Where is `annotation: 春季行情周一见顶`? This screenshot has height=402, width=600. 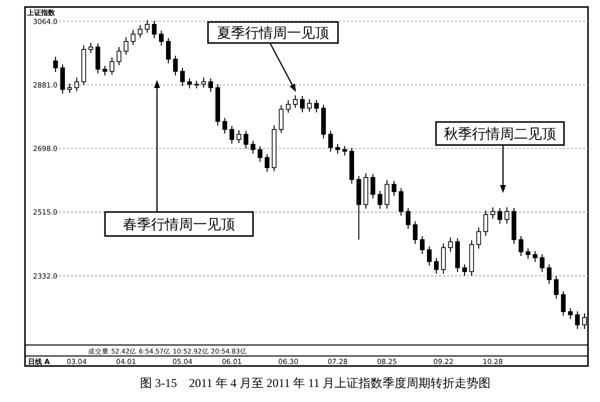
annotation: 春季行情周一见顶 is located at coordinates (179, 225).